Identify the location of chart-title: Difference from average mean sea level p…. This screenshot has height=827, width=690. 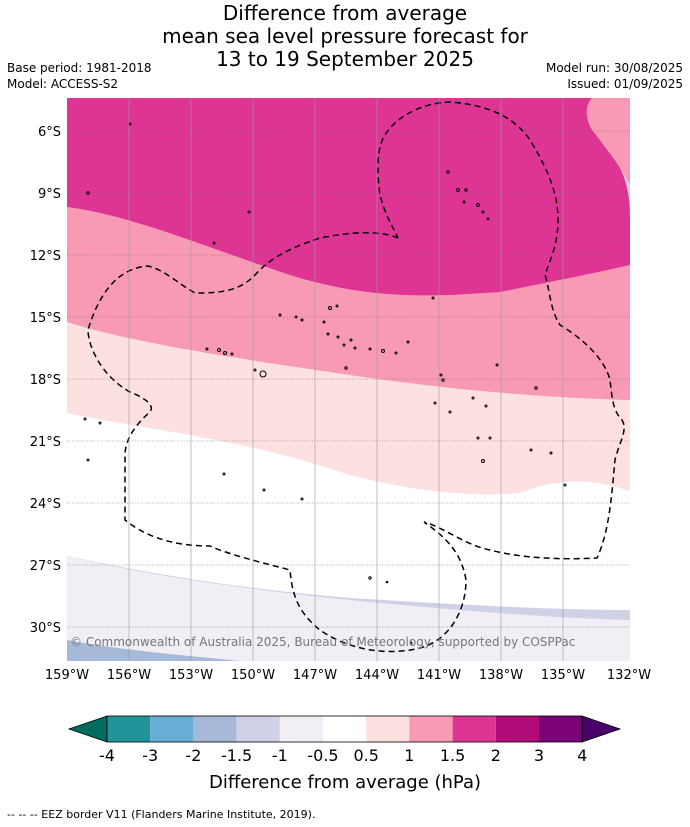
(345, 36).